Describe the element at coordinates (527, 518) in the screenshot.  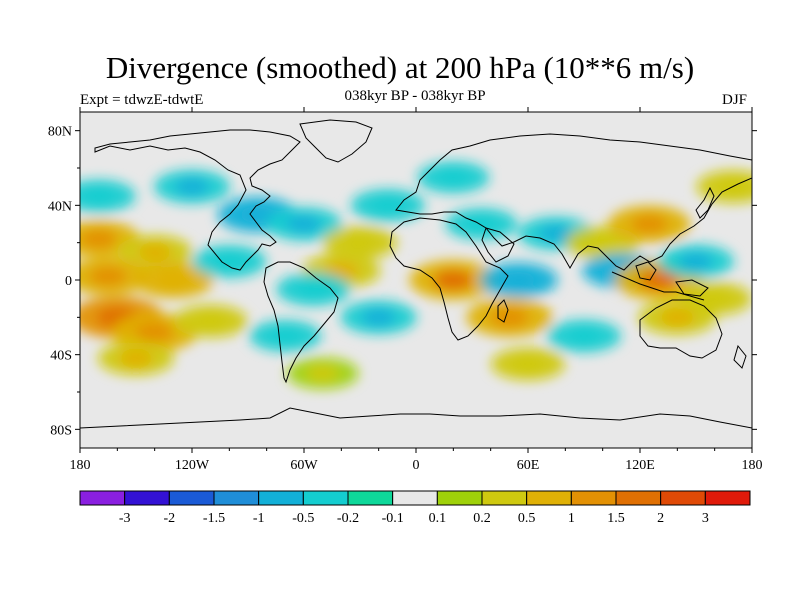
I see `colorbar-label-9: 0.5` at that location.